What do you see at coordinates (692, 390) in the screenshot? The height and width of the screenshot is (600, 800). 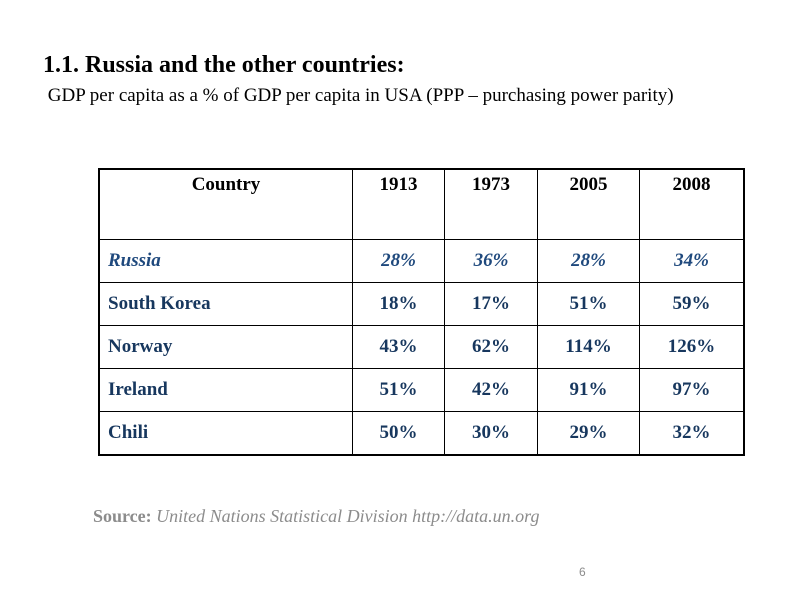 I see `value-cell: 97%` at bounding box center [692, 390].